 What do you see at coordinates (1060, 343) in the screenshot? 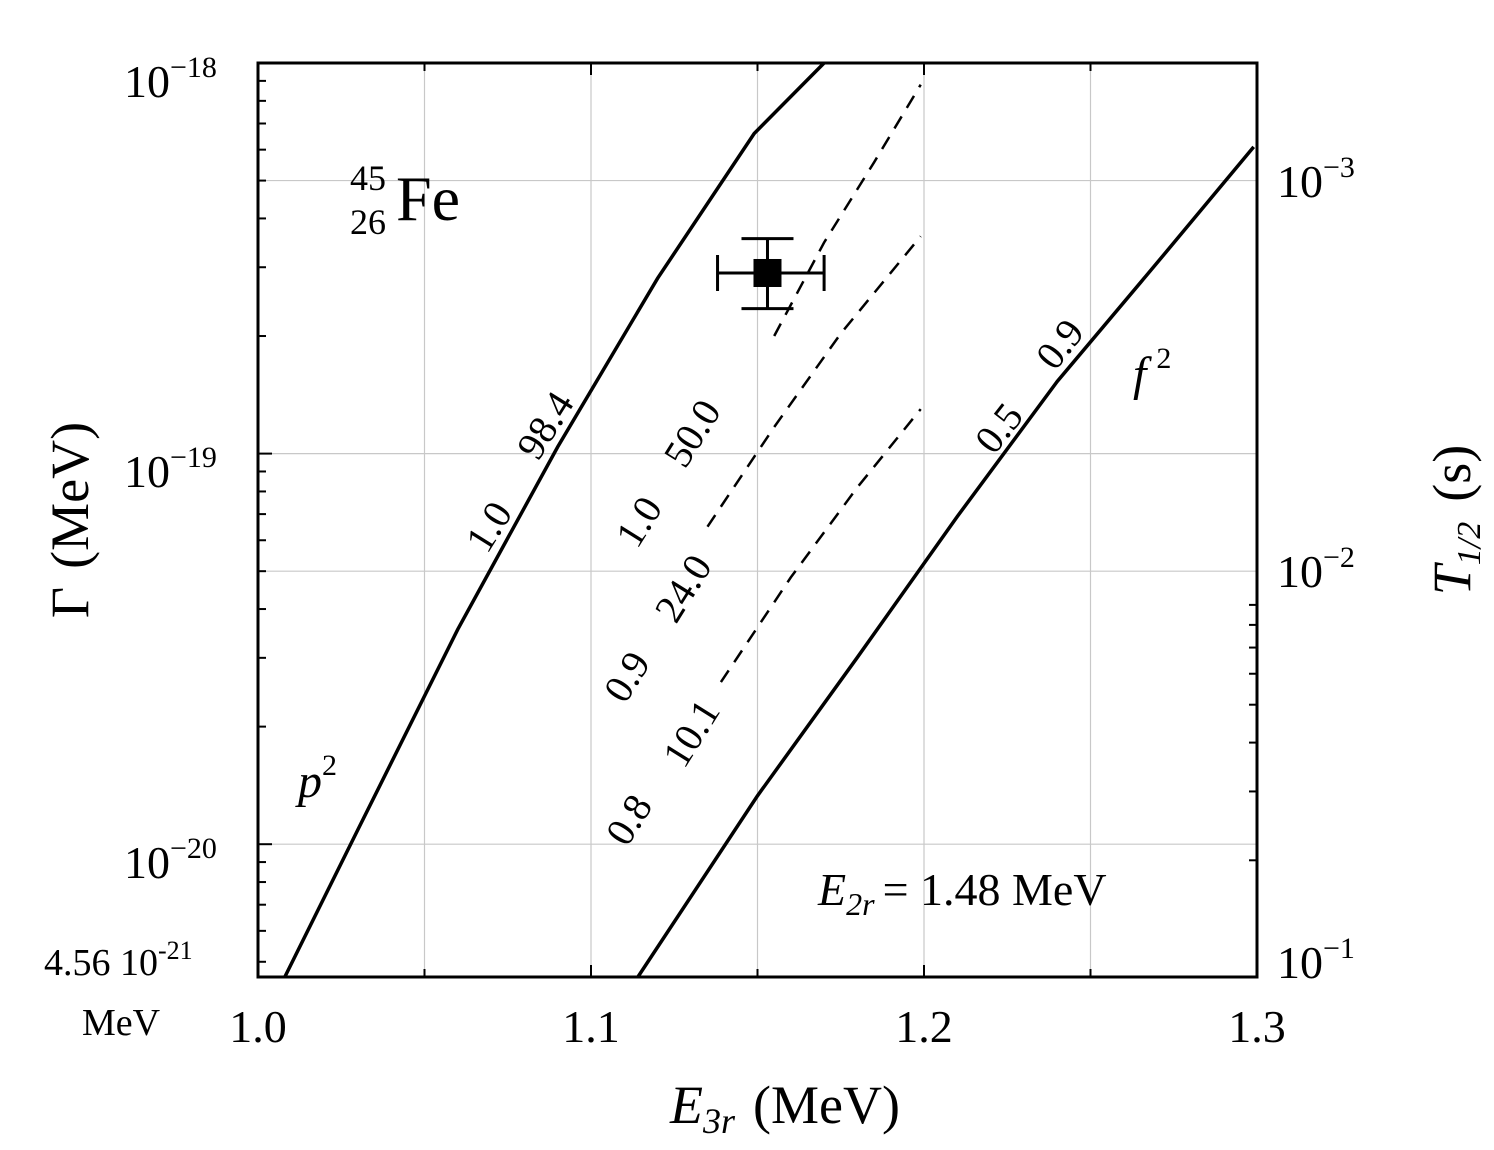
I see `f2-label-b: 0.9` at bounding box center [1060, 343].